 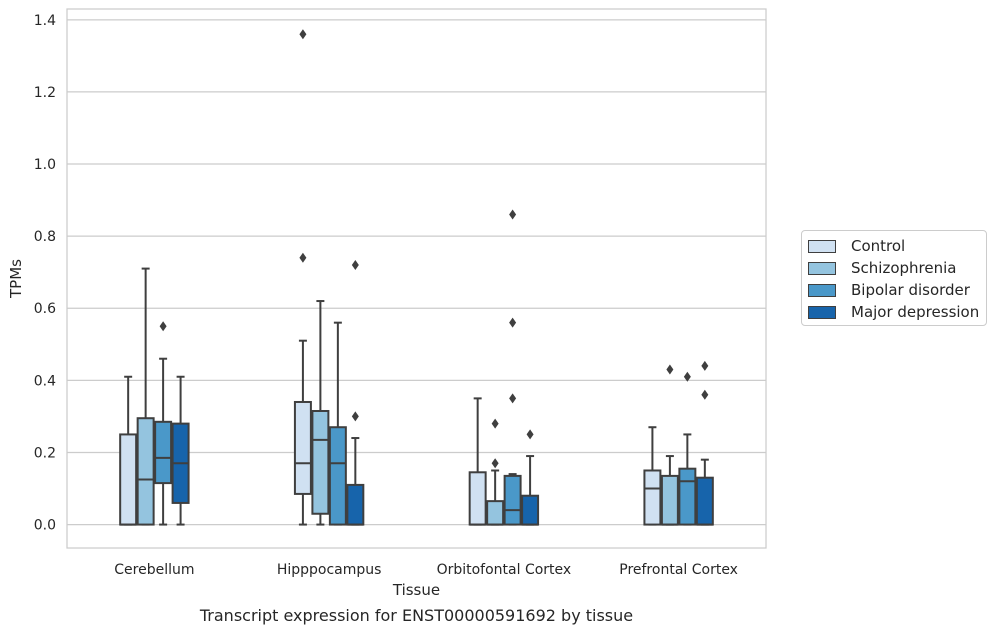 What do you see at coordinates (145, 396) in the screenshot?
I see `box-cerebellum-schizophrenia` at bounding box center [145, 396].